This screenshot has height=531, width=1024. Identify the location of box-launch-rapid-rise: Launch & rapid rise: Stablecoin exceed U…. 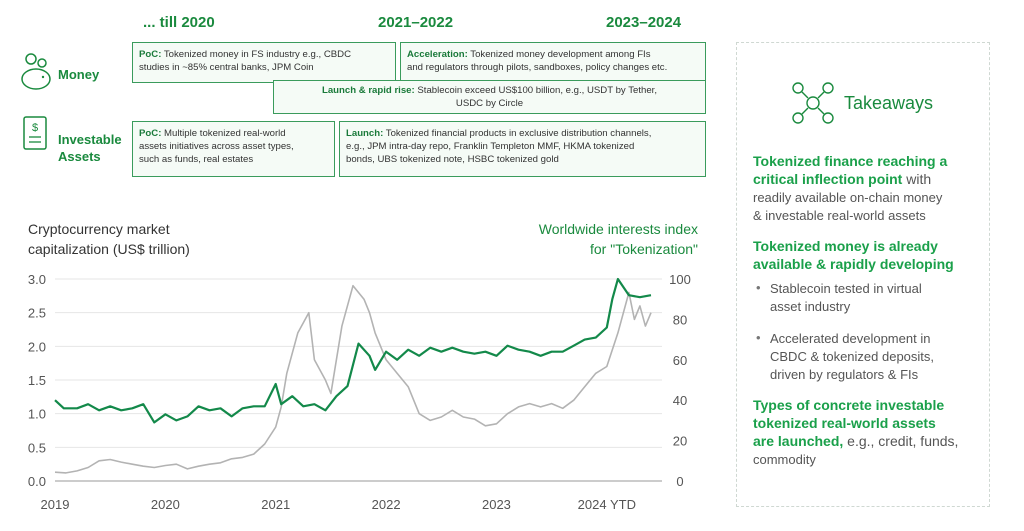
(489, 97).